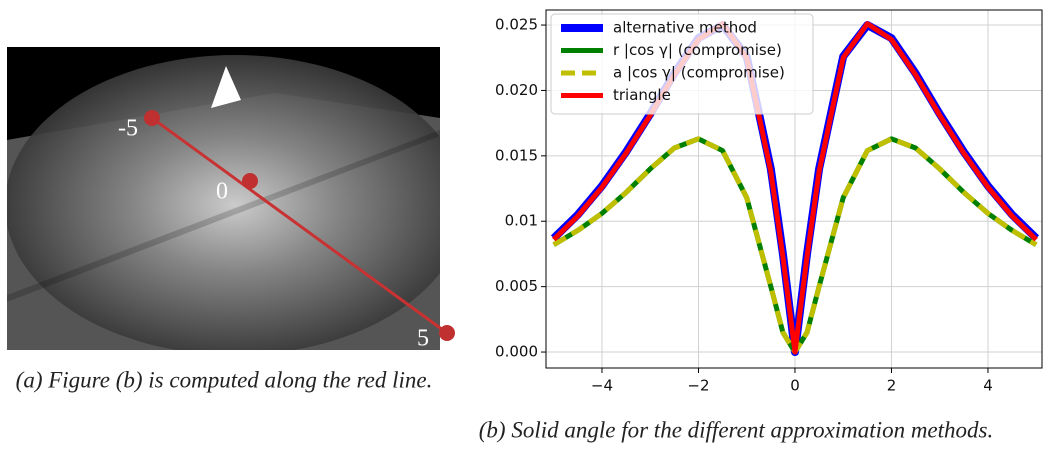 The height and width of the screenshot is (452, 1059). I want to click on y-tick-label: 0.025, so click(516, 25).